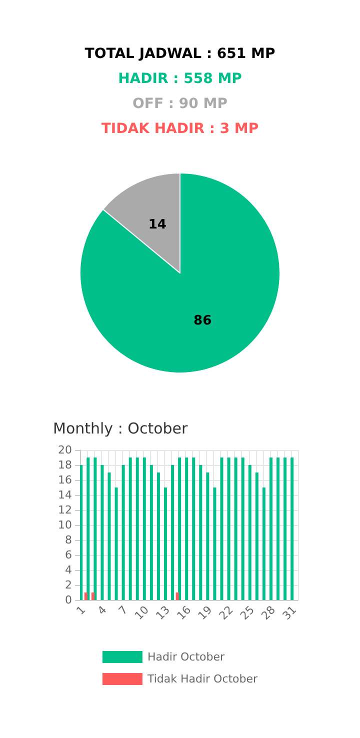  Describe the element at coordinates (184, 612) in the screenshot. I see `x-tick-label: 16` at that location.